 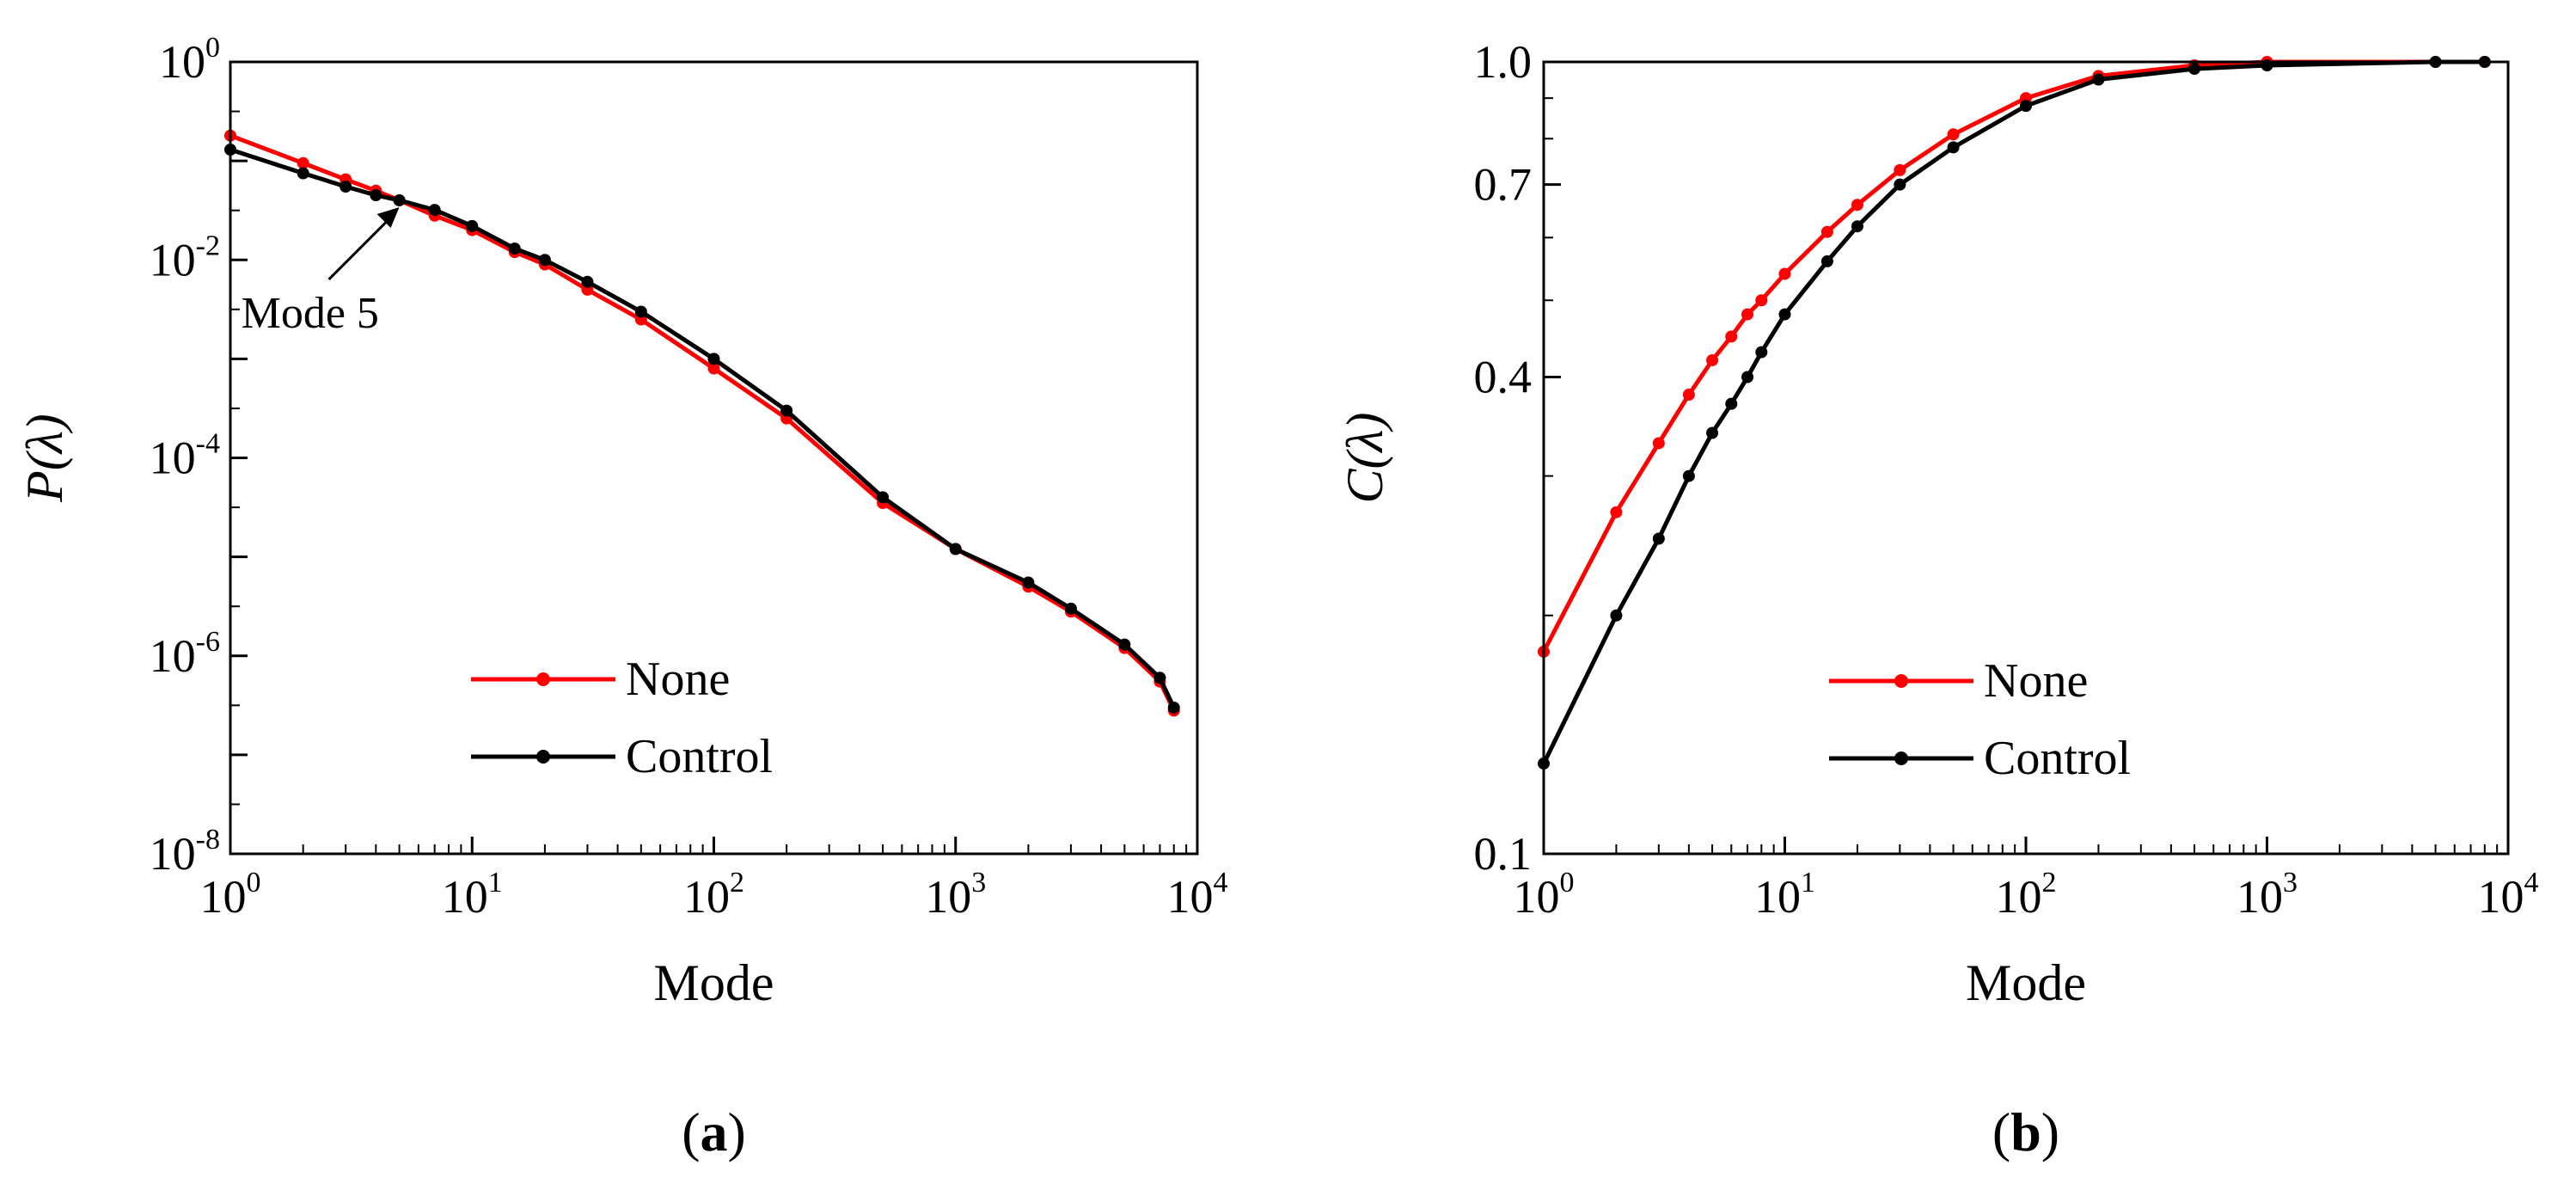 I want to click on annotation-arrow-line, so click(x=361, y=246).